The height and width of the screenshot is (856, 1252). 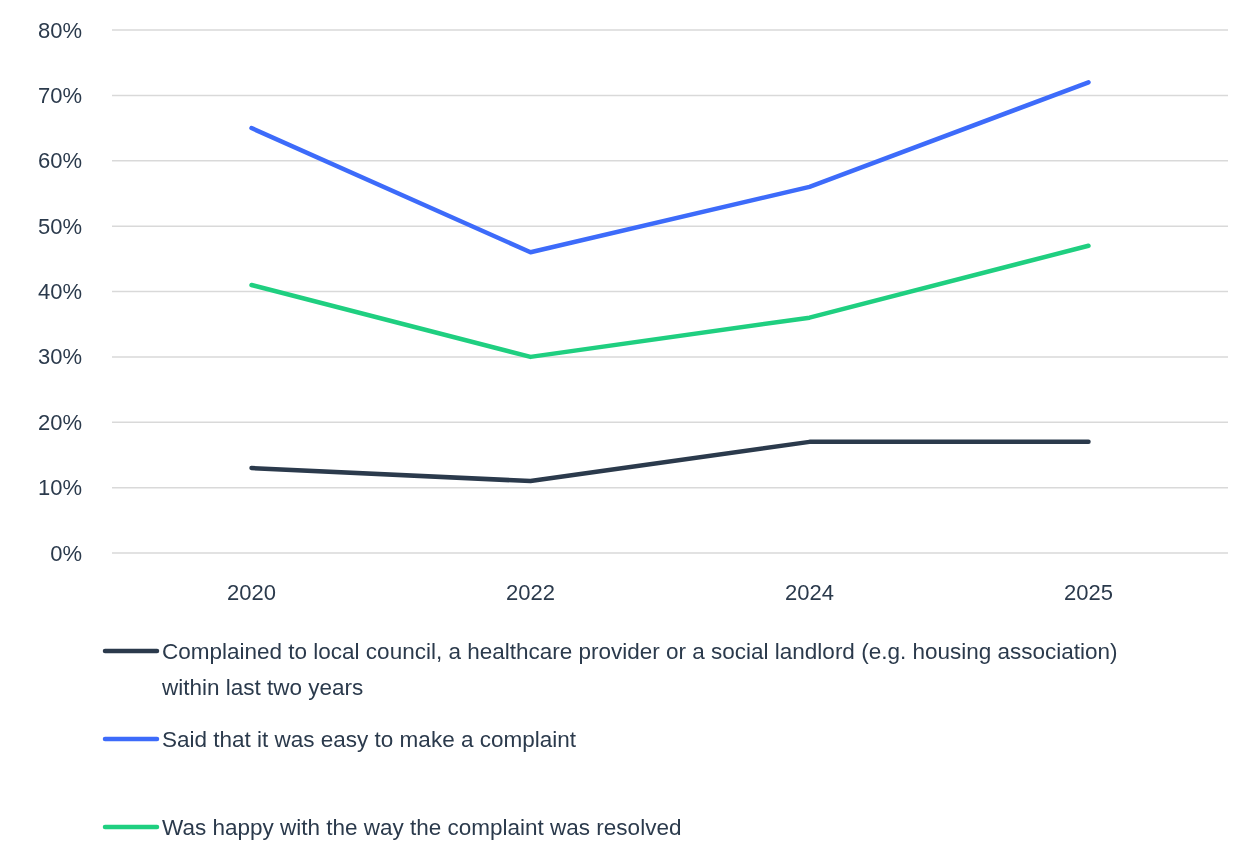 I want to click on y-tick-label: 20%, so click(x=59, y=422).